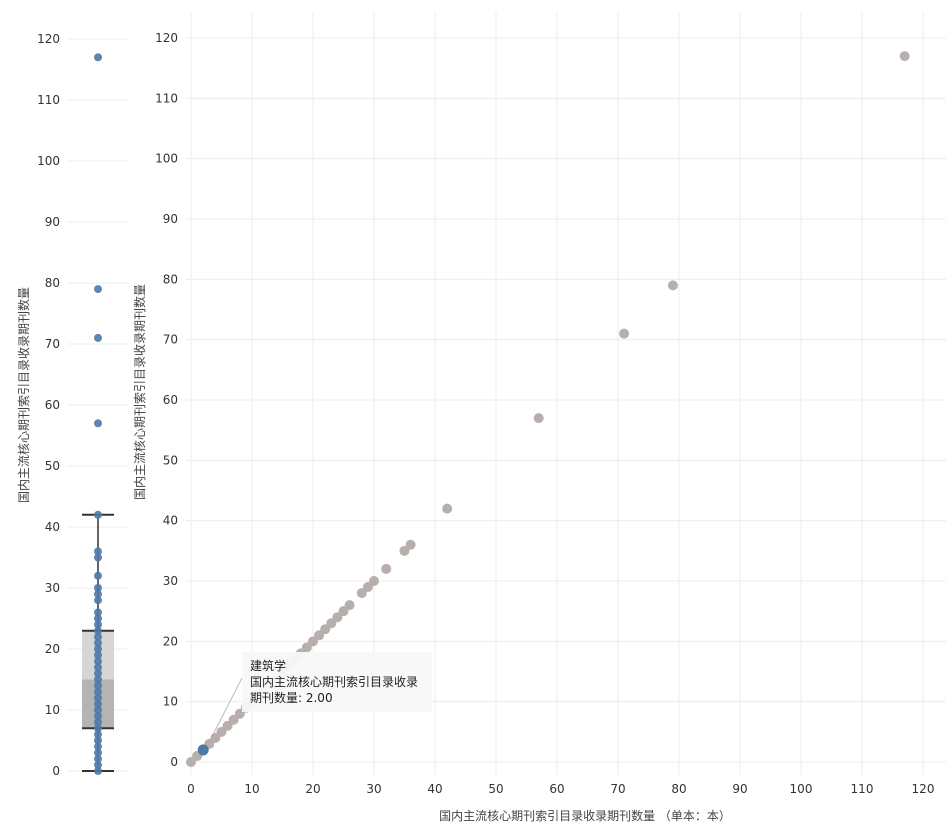 The image size is (946, 830). Describe the element at coordinates (373, 789) in the screenshot. I see `scatter-x-tick-label: 30` at that location.